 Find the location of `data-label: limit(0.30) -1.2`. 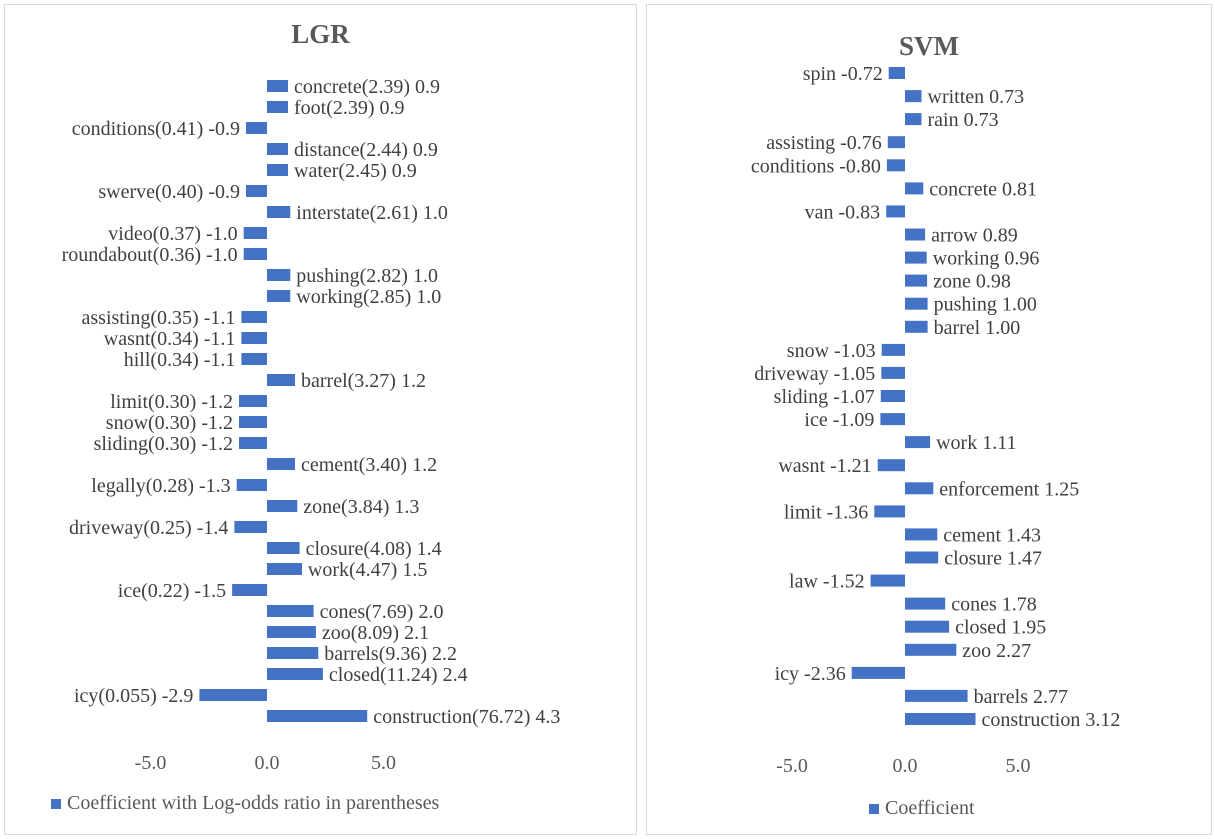

data-label: limit(0.30) -1.2 is located at coordinates (171, 402).